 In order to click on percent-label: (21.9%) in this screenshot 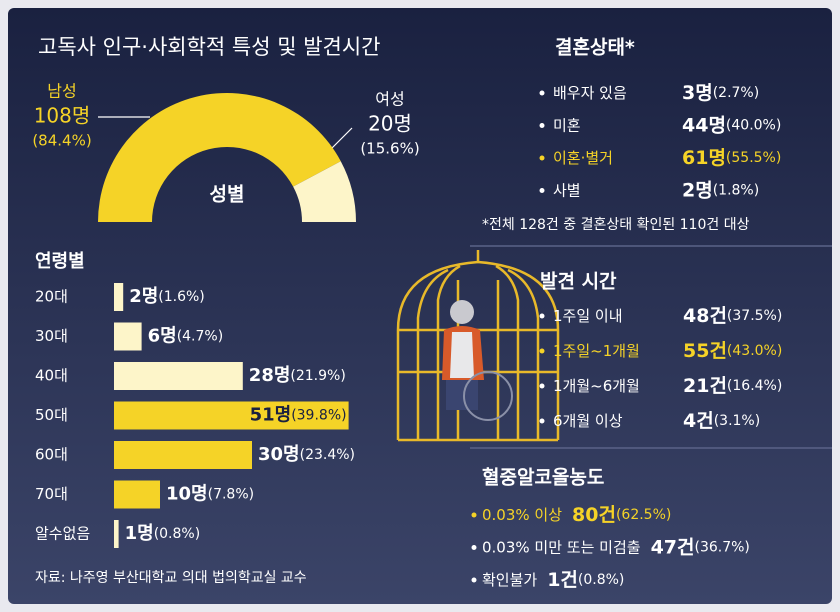, I will do `click(317, 376)`.